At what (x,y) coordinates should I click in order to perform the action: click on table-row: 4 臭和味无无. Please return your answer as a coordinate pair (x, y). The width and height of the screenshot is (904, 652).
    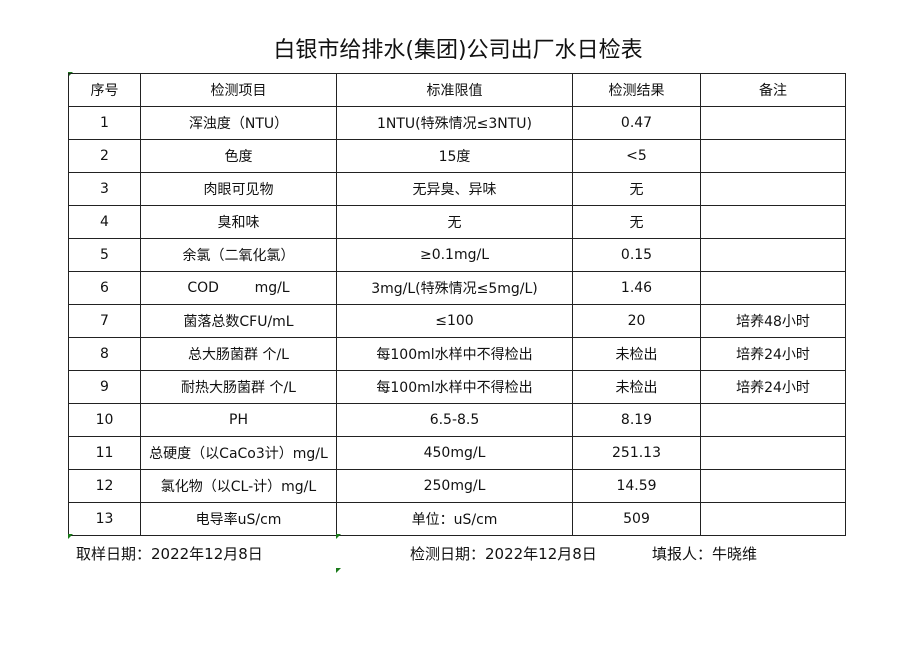
    Looking at the image, I should click on (457, 222).